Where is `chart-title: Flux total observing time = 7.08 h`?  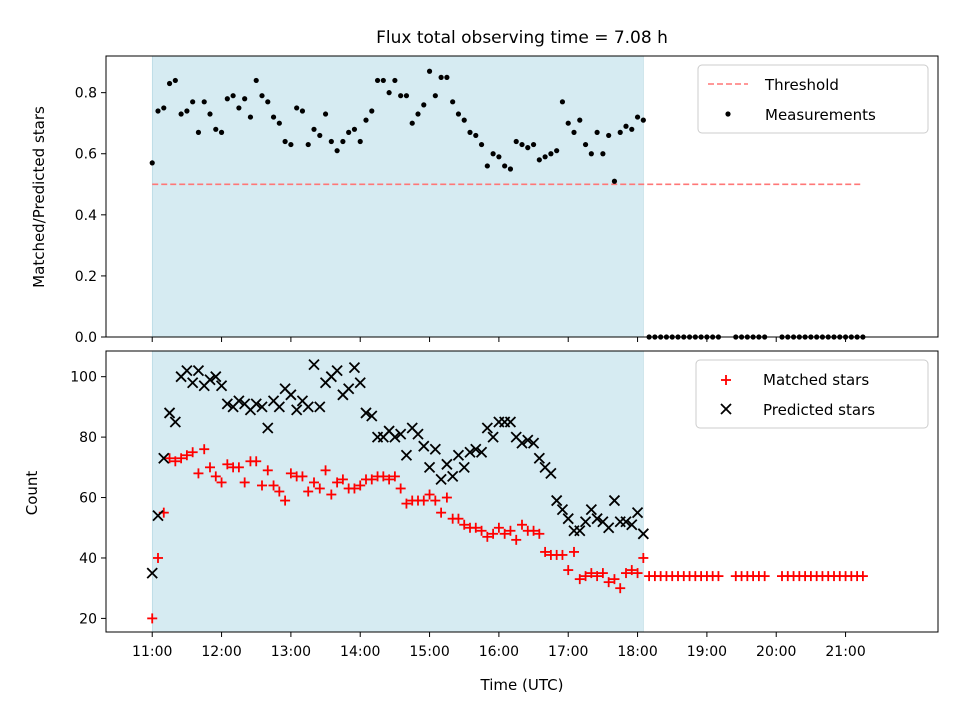 chart-title: Flux total observing time = 7.08 h is located at coordinates (522, 38).